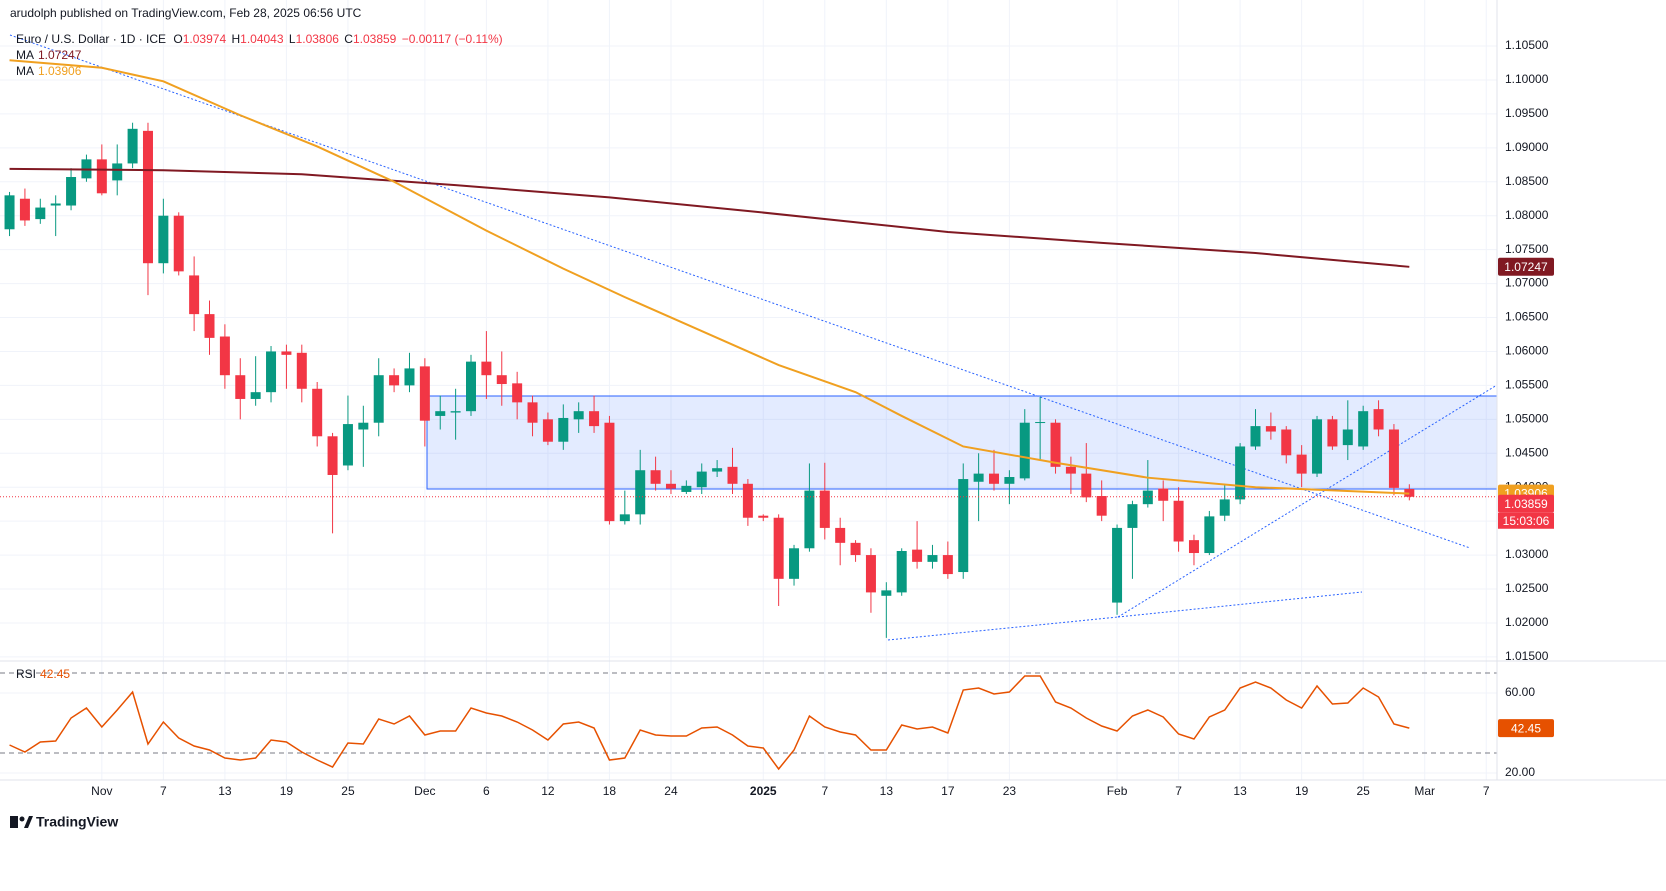  I want to click on y-tick-label: 1.06000, so click(1527, 351).